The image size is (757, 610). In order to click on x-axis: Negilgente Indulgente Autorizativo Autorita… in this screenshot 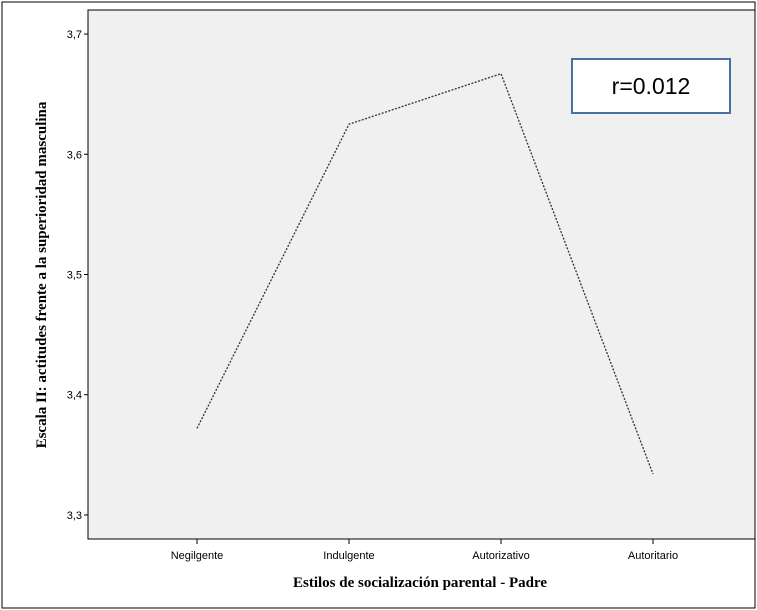, I will do `click(424, 550)`.